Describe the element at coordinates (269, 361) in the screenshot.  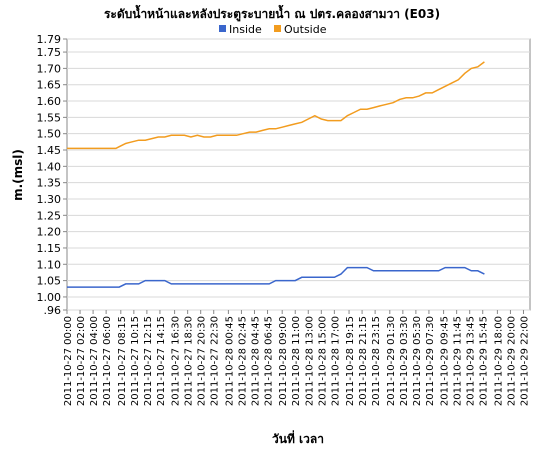
I see `x-tick-label: 2011-10-28 06:45` at that location.